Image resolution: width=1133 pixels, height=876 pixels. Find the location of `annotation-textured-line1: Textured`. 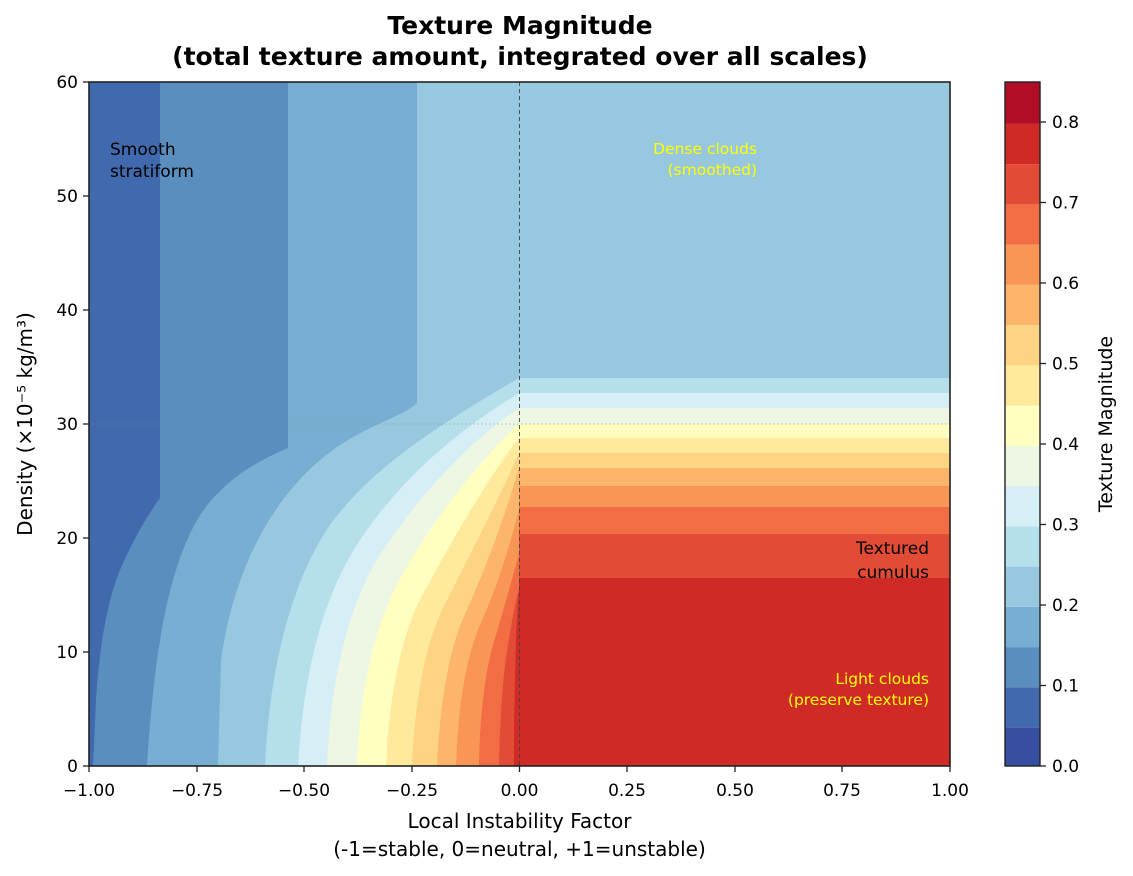

annotation-textured-line1: Textured is located at coordinates (892, 549).